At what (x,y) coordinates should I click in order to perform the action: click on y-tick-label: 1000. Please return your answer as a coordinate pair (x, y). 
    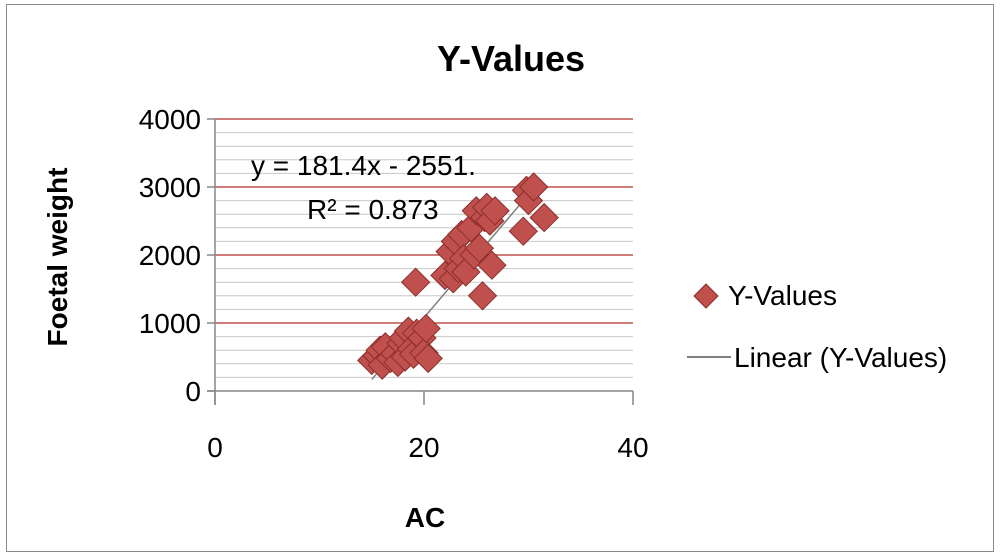
    Looking at the image, I should click on (170, 323).